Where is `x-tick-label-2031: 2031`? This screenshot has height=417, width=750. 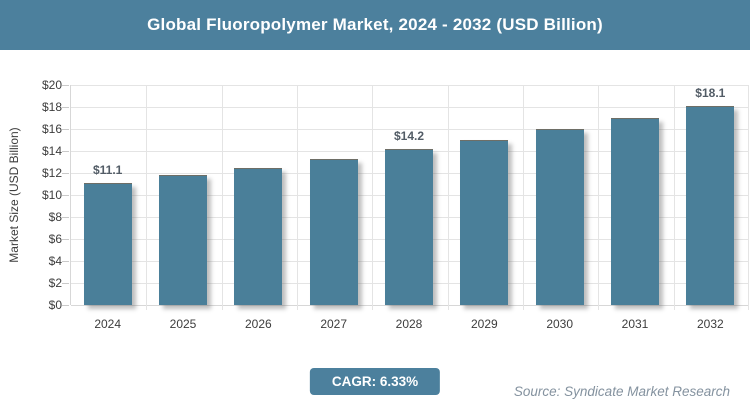
x-tick-label-2031: 2031 is located at coordinates (635, 324).